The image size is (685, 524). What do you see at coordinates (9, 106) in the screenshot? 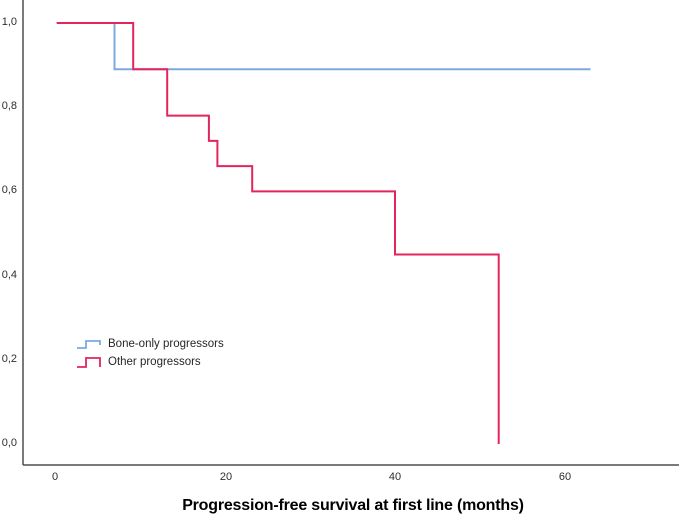
I see `y-tick-label-0-8: 0,8` at bounding box center [9, 106].